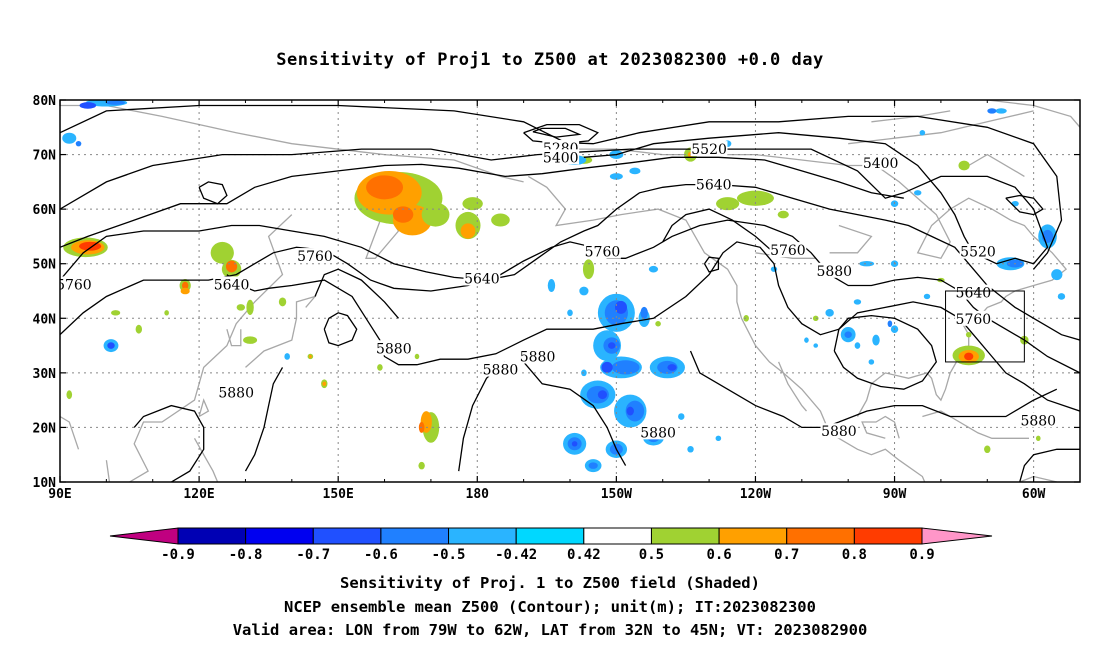 Image resolution: width=1100 pixels, height=650 pixels. I want to click on lon-label: 90W, so click(895, 494).